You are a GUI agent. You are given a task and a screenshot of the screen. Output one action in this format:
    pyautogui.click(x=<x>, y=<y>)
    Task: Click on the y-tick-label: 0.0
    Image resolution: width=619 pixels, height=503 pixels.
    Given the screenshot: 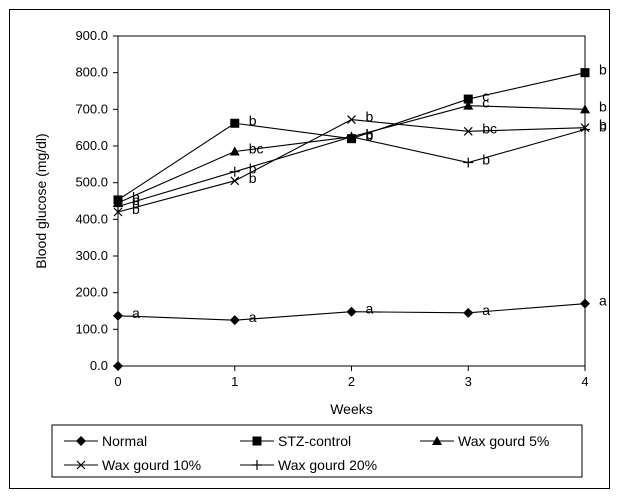 What is the action you would take?
    pyautogui.click(x=99, y=365)
    